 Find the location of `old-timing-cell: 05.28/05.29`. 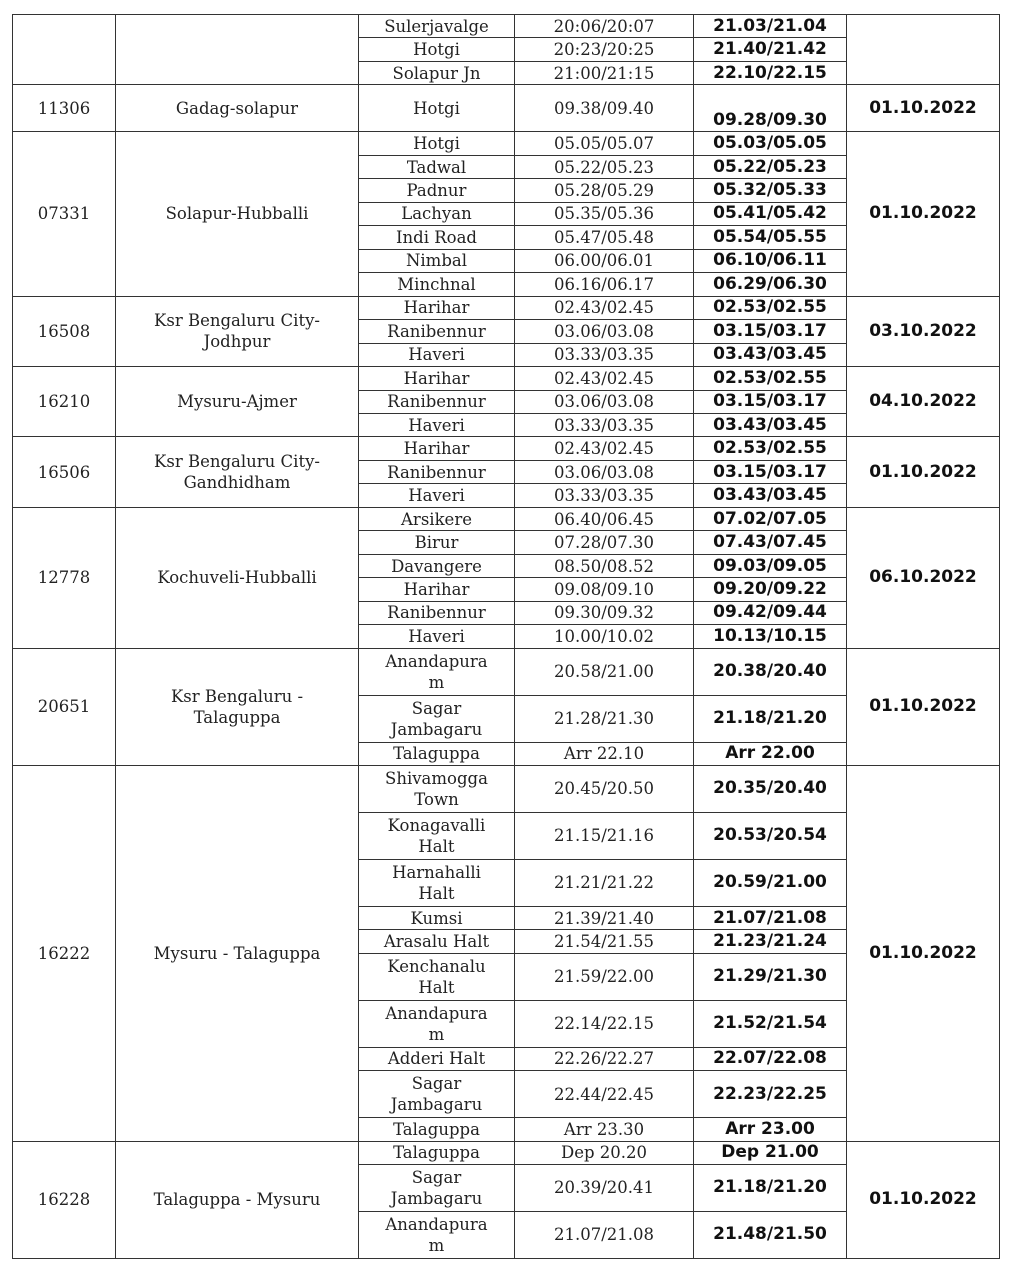

old-timing-cell: 05.28/05.29 is located at coordinates (604, 190).